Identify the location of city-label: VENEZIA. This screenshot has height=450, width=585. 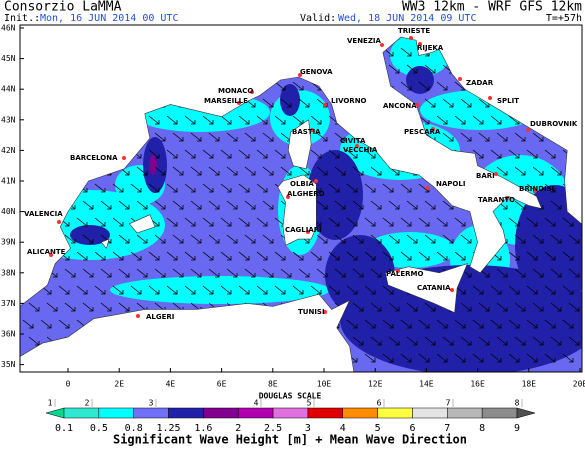
(364, 41).